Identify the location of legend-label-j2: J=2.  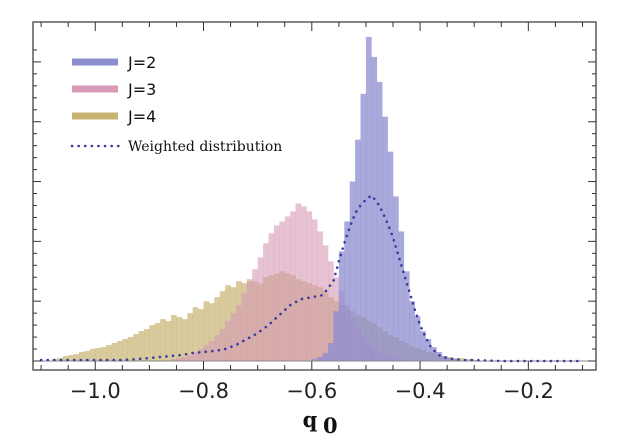
(141, 62).